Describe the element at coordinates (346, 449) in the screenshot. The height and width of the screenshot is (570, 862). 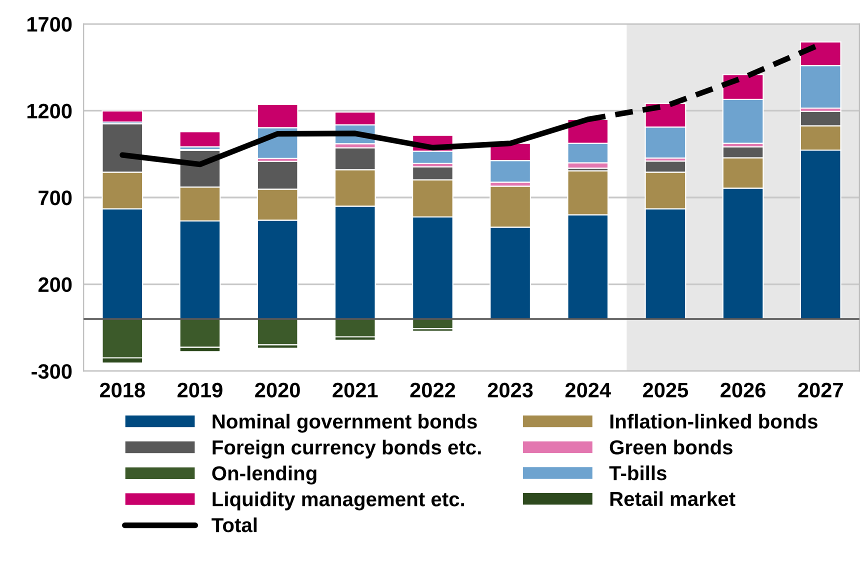
I see `legend-label: Foreign currency bonds etc.` at that location.